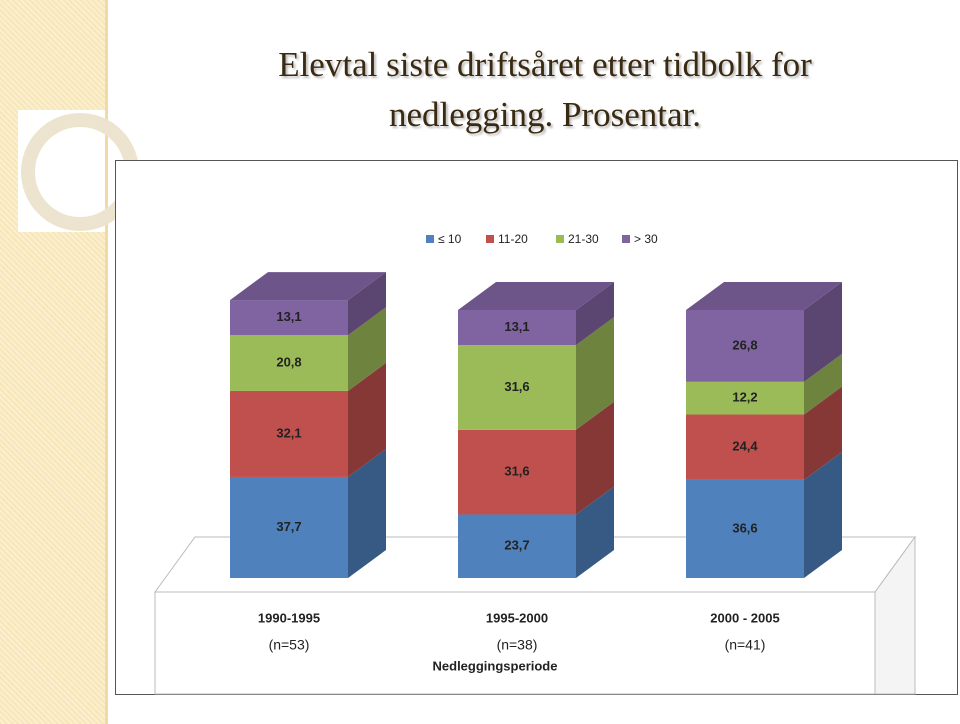 The image size is (960, 724). What do you see at coordinates (646, 239) in the screenshot?
I see `legend-label: > 30` at bounding box center [646, 239].